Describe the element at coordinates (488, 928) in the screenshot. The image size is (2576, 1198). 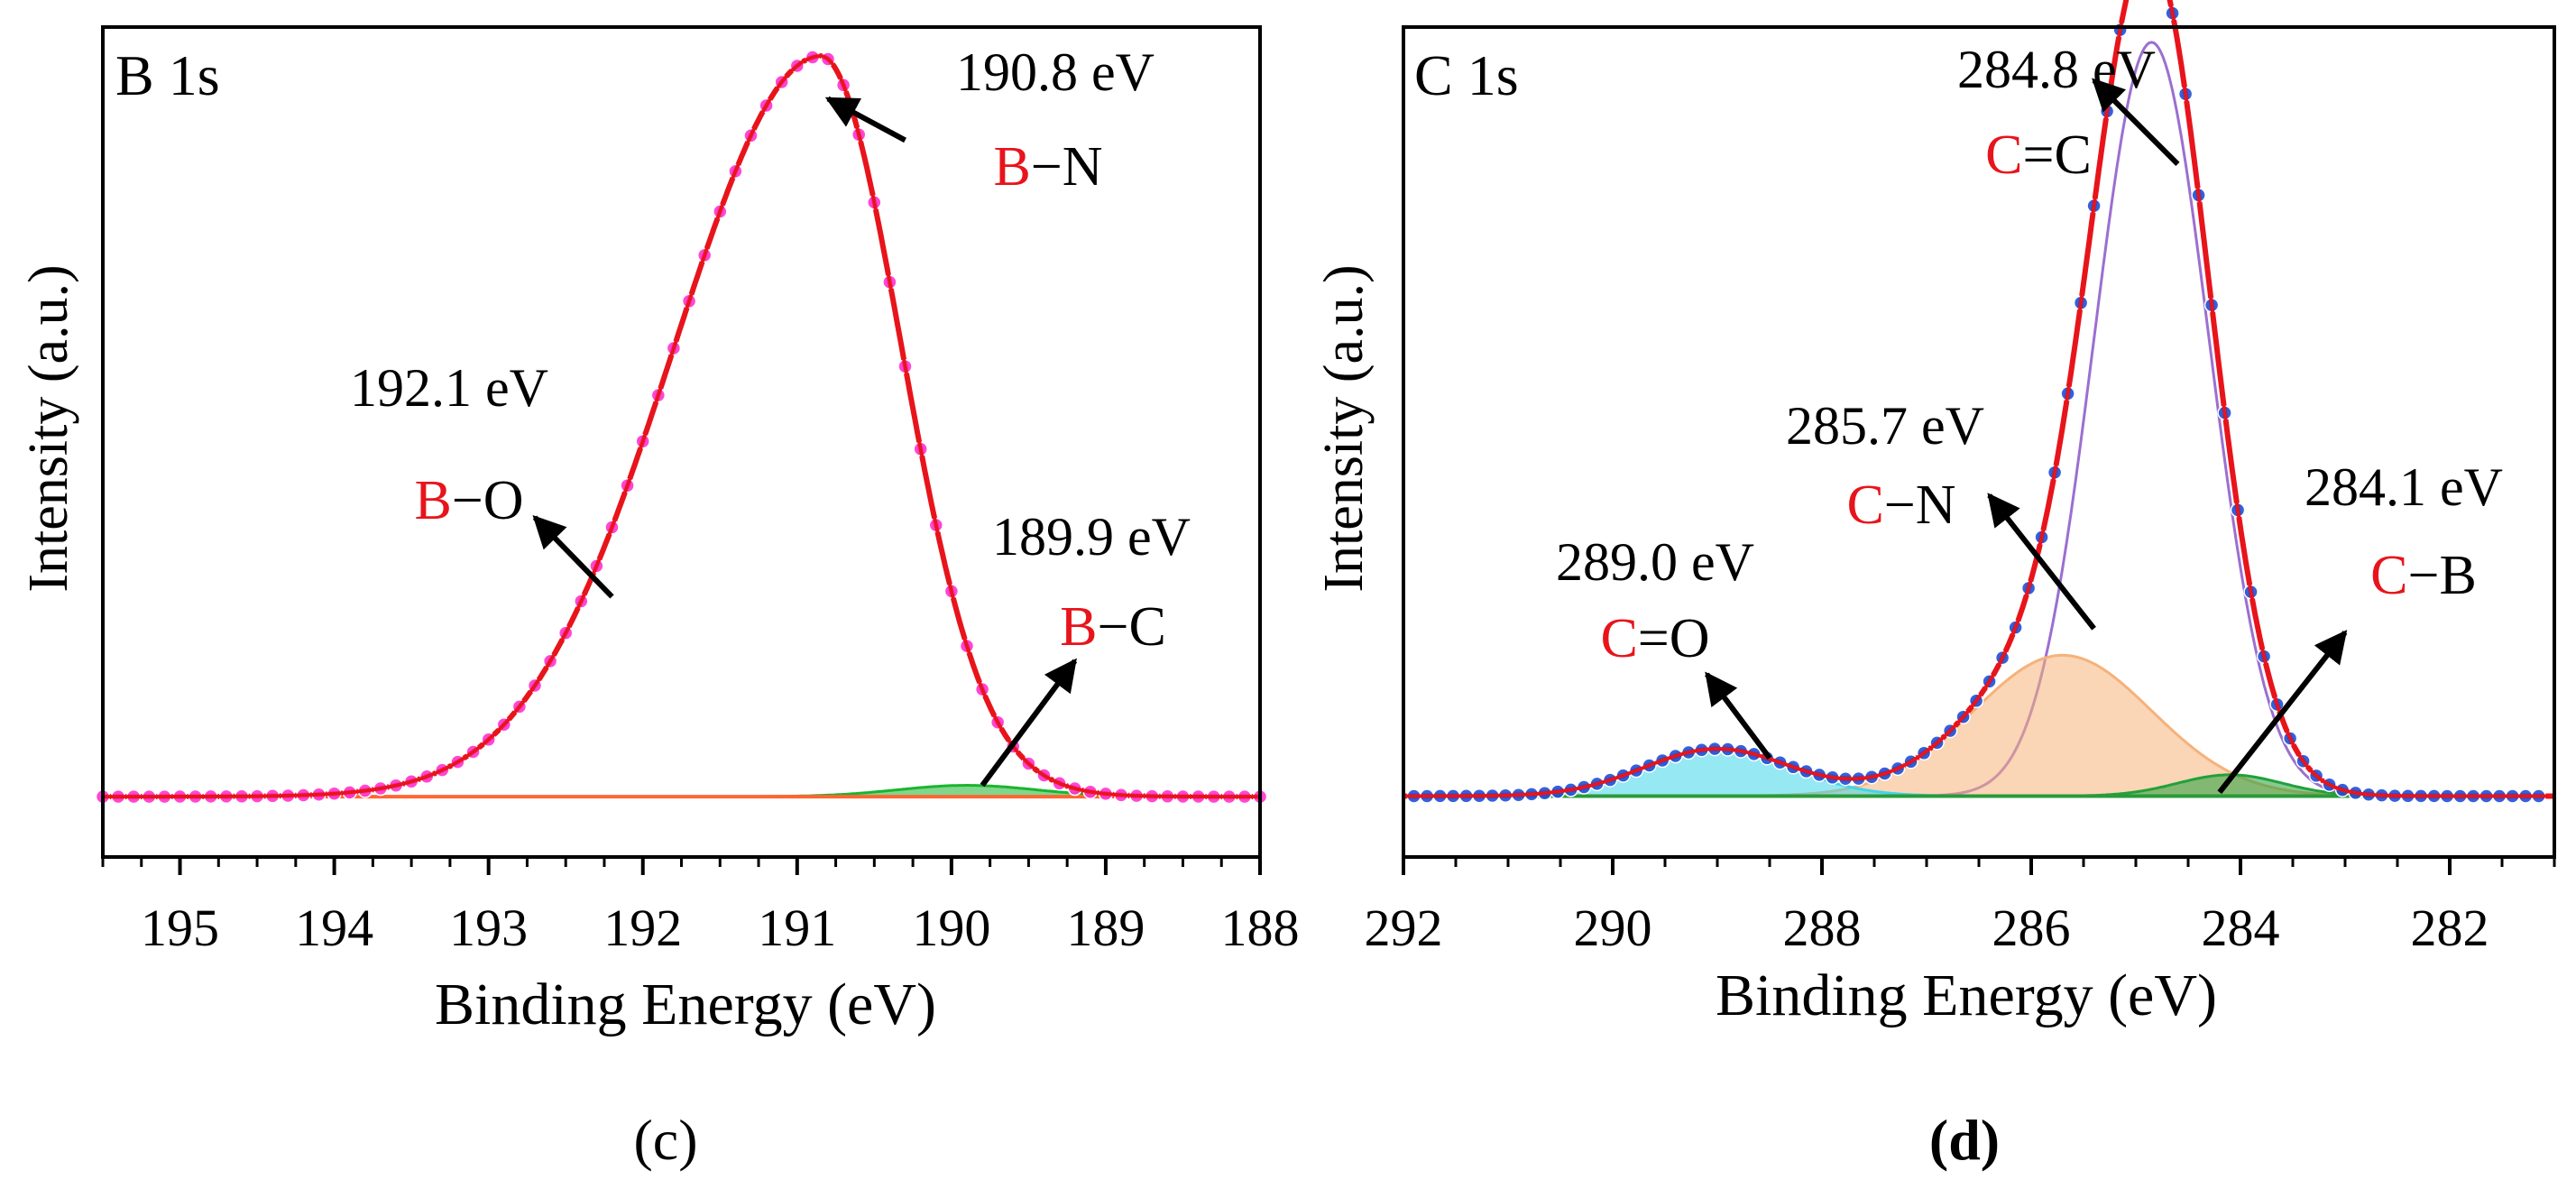
I see `x-tick-label: 193` at that location.